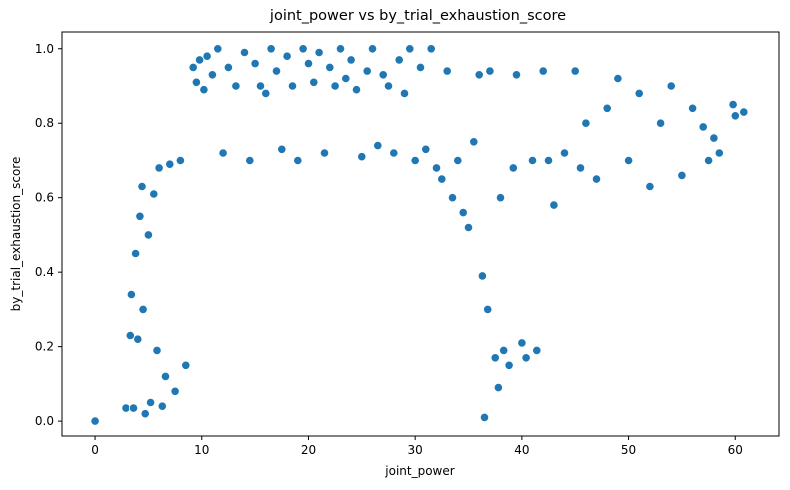 This screenshot has height=490, width=790. Describe the element at coordinates (95, 450) in the screenshot. I see `x-tick-label: 0` at that location.